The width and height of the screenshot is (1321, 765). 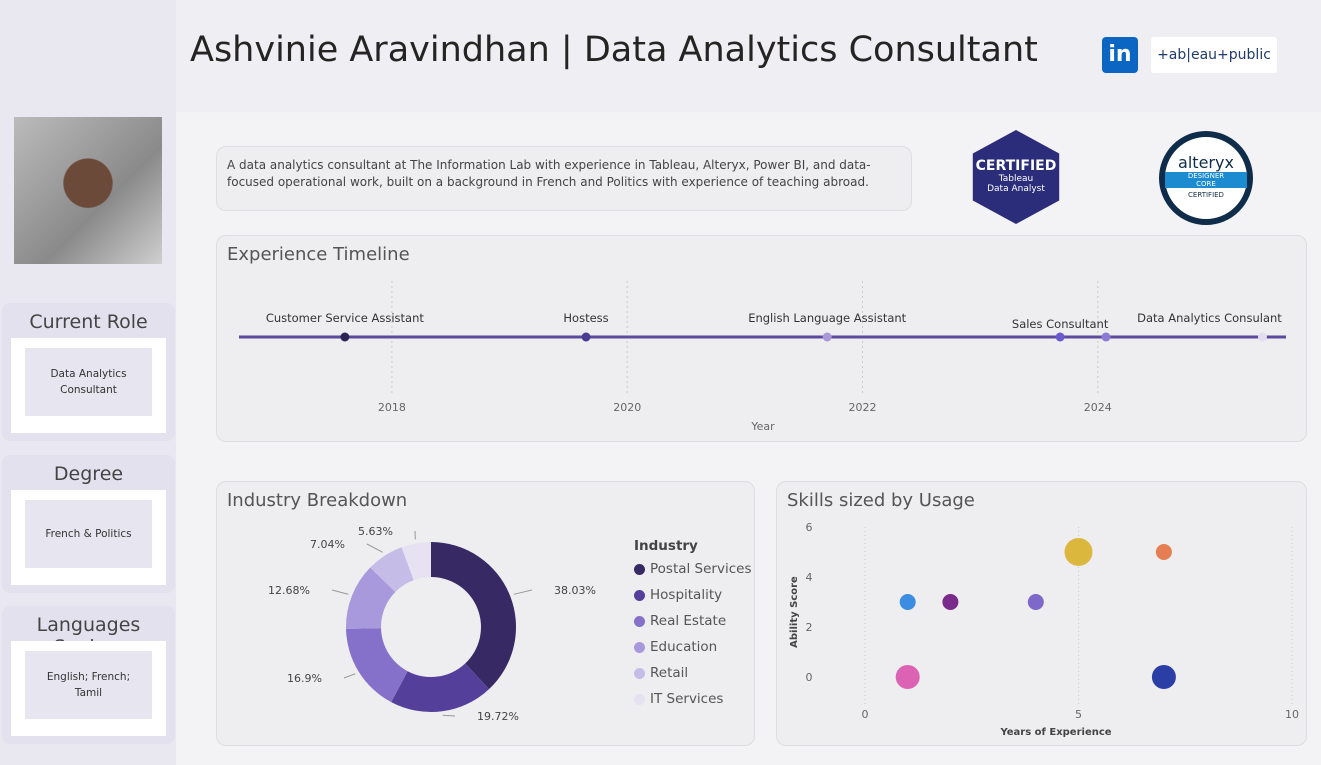 I want to click on data-label: 5.63%, so click(x=375, y=531).